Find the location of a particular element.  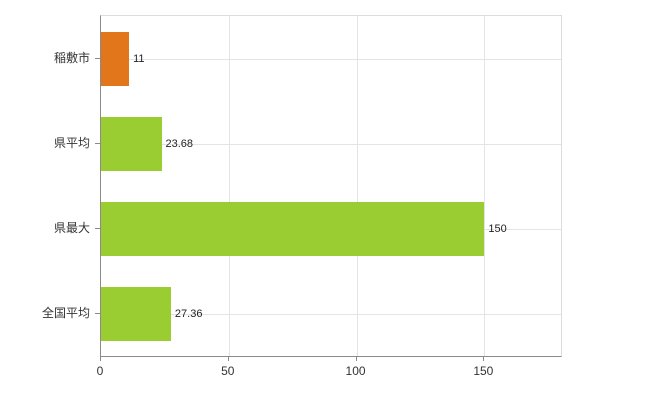

x-tick-label: 50 is located at coordinates (228, 371).